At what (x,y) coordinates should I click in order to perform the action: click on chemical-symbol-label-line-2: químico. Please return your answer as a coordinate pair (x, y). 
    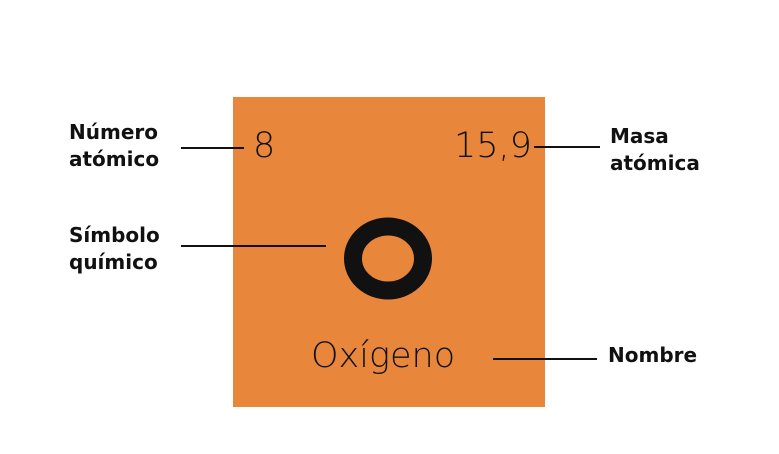
    Looking at the image, I should click on (113, 262).